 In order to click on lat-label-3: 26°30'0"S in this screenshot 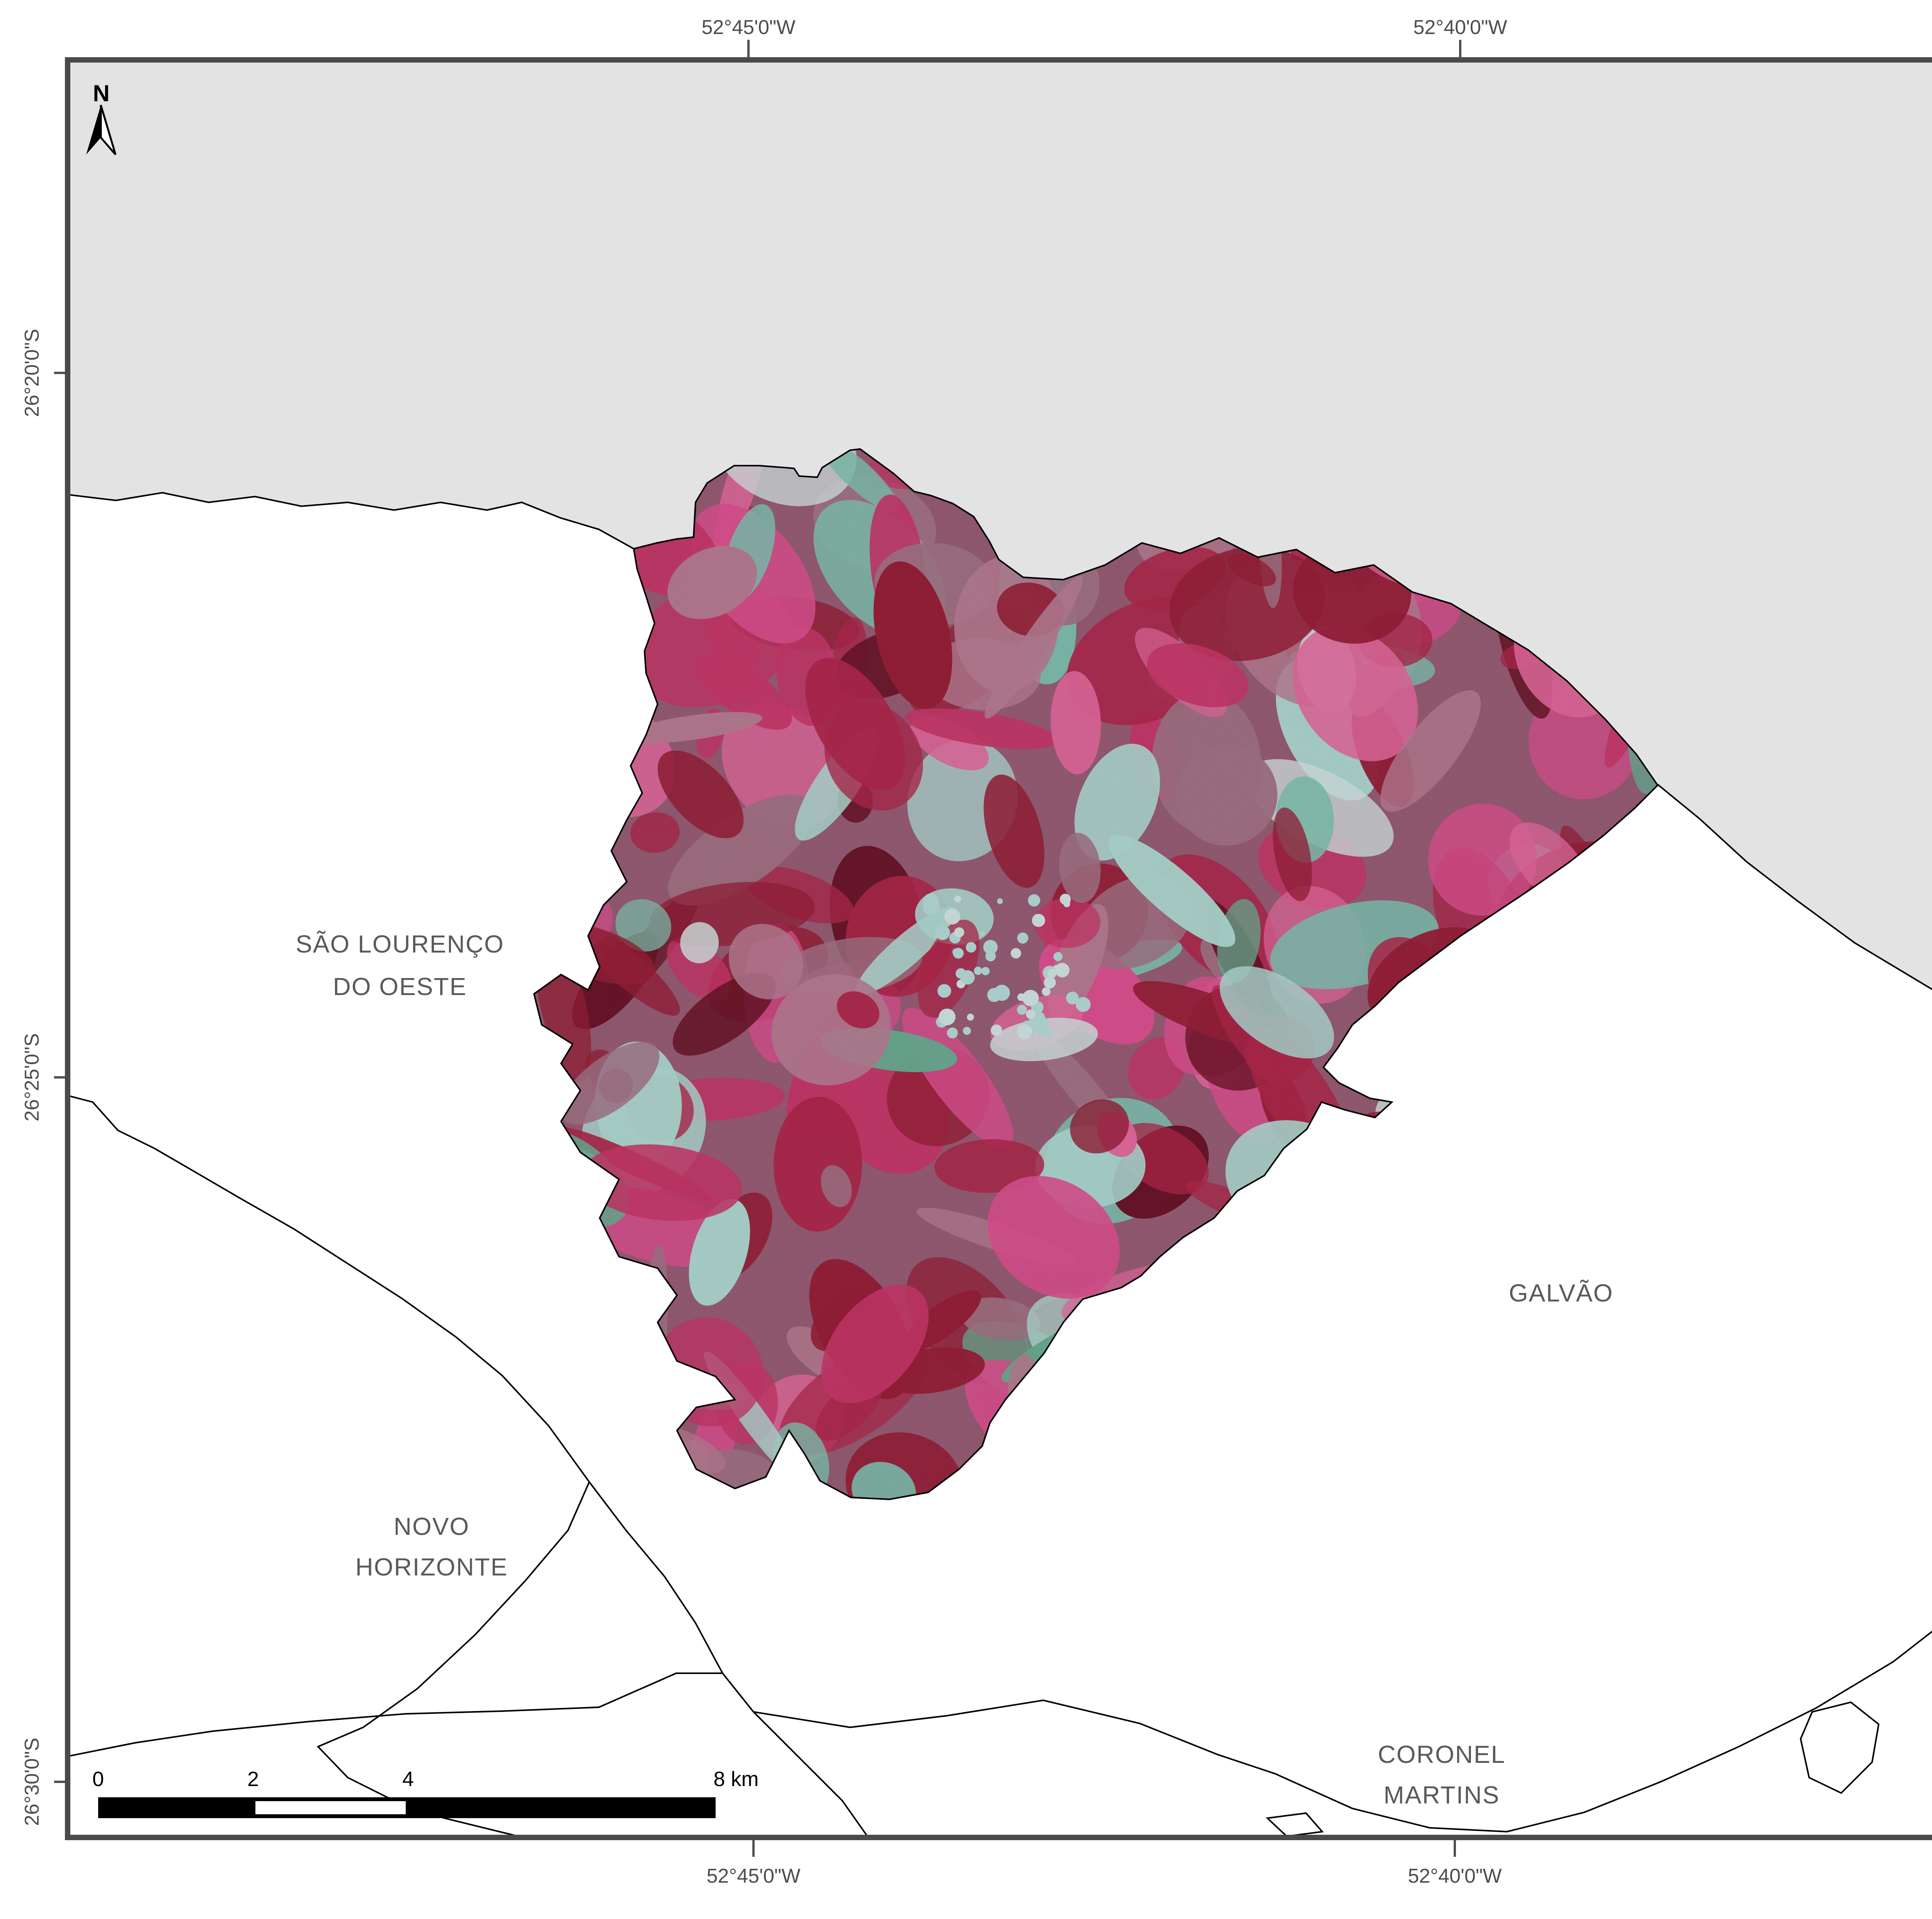, I will do `click(32, 1782)`.